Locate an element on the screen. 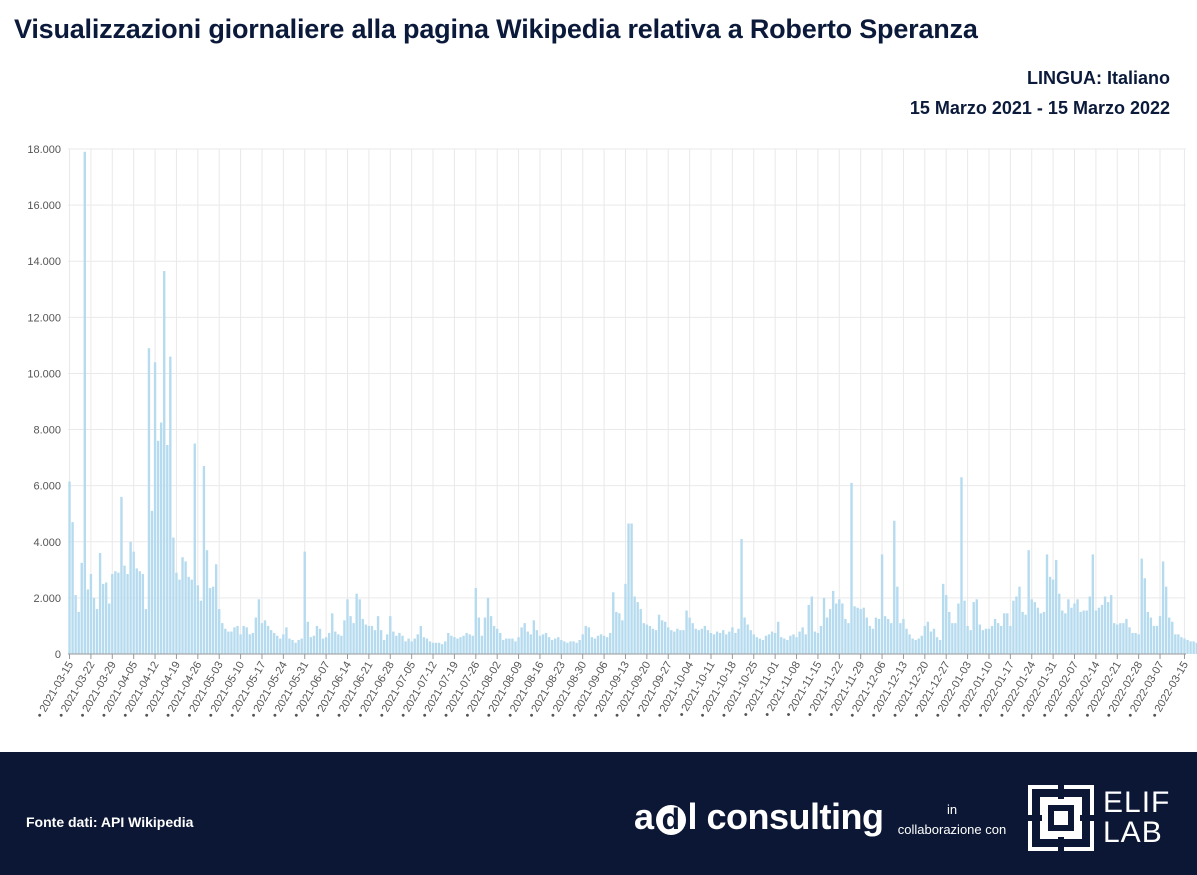  data-source-label: Fonte dati: API Wikipedia is located at coordinates (110, 822).